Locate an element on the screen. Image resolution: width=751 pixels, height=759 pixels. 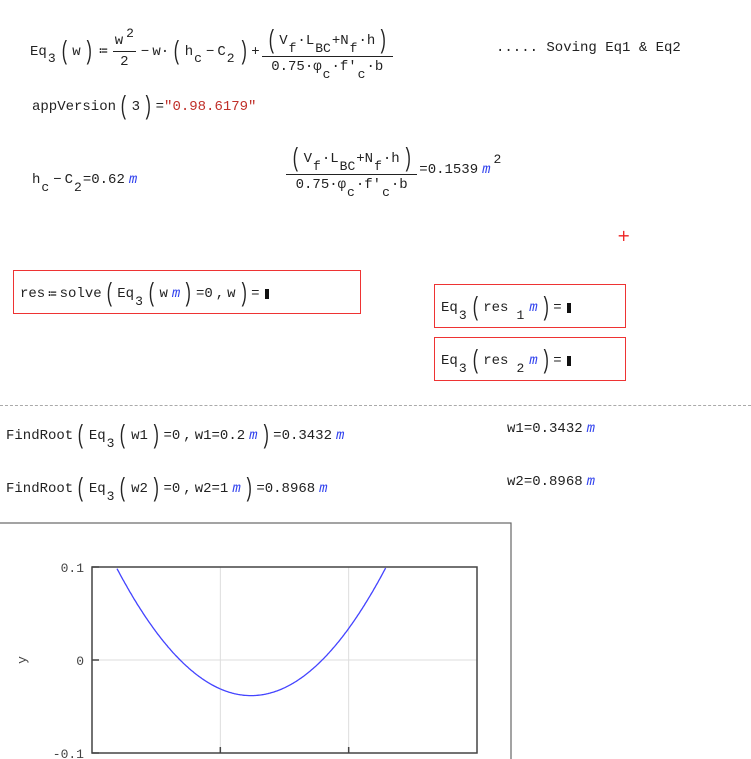
comment-text: ..... Soving Eq1 & Eq2 is located at coordinates (588, 48).